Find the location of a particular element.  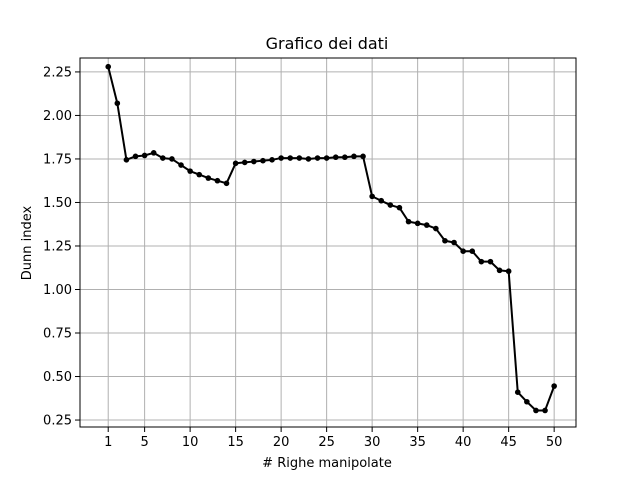

x-tick-label: 45 is located at coordinates (508, 442).